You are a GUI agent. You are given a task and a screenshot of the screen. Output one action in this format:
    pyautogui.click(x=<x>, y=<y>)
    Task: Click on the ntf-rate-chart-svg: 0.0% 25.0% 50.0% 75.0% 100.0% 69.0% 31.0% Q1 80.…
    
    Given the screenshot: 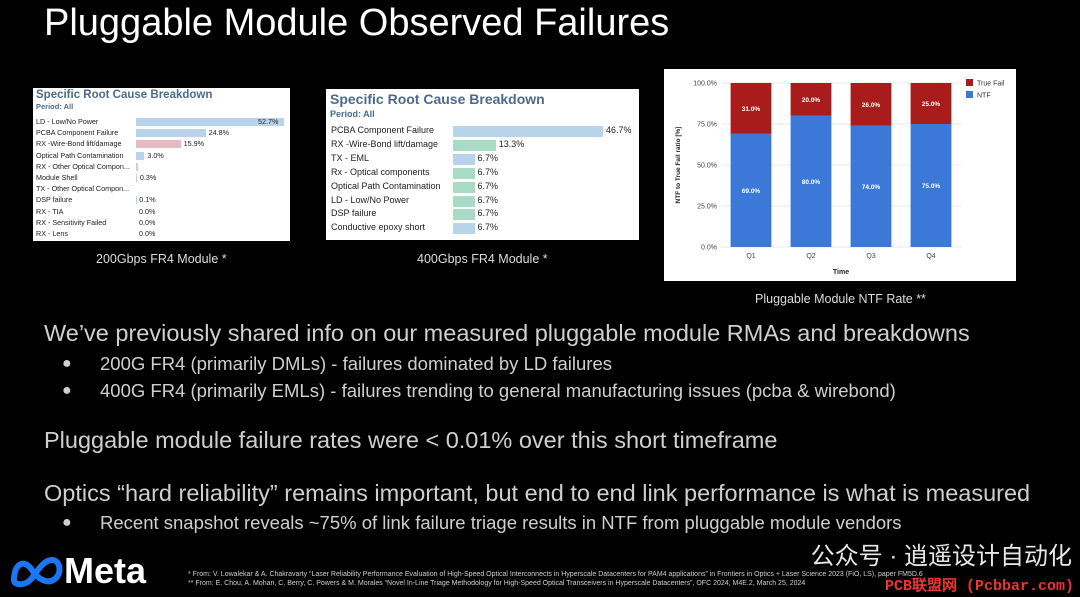 What is the action you would take?
    pyautogui.click(x=840, y=177)
    